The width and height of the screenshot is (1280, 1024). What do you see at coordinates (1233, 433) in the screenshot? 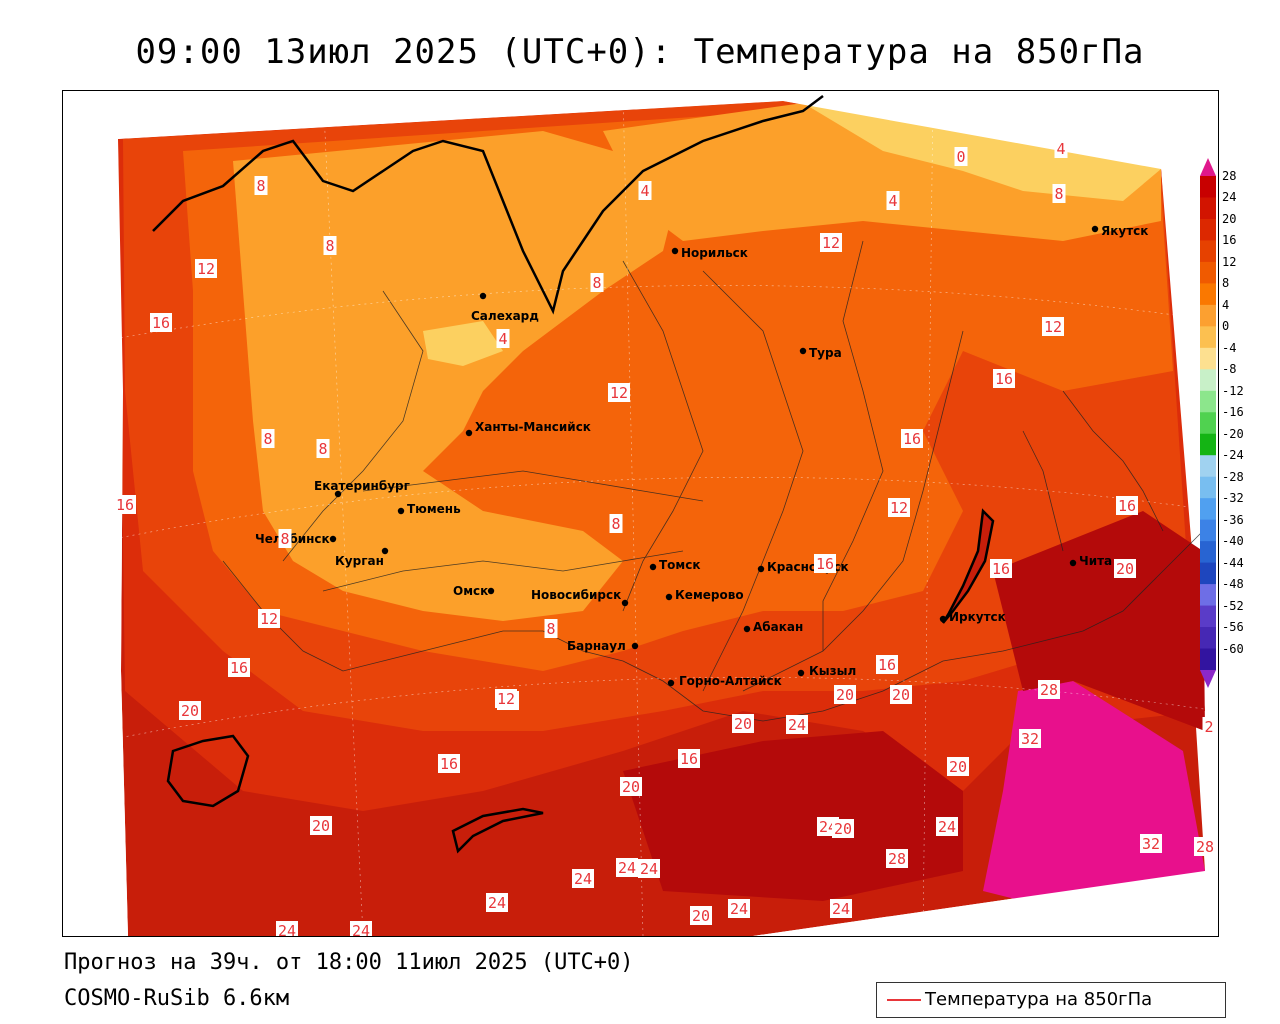
I see `colorbar-tick-label: -20` at bounding box center [1233, 433].